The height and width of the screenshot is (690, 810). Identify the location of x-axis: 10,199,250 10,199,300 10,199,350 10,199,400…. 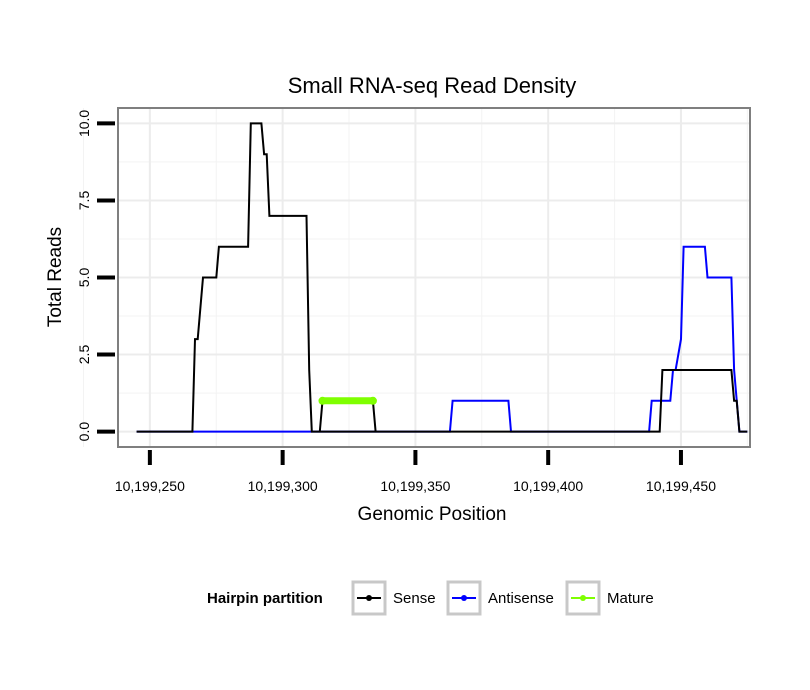
(415, 472).